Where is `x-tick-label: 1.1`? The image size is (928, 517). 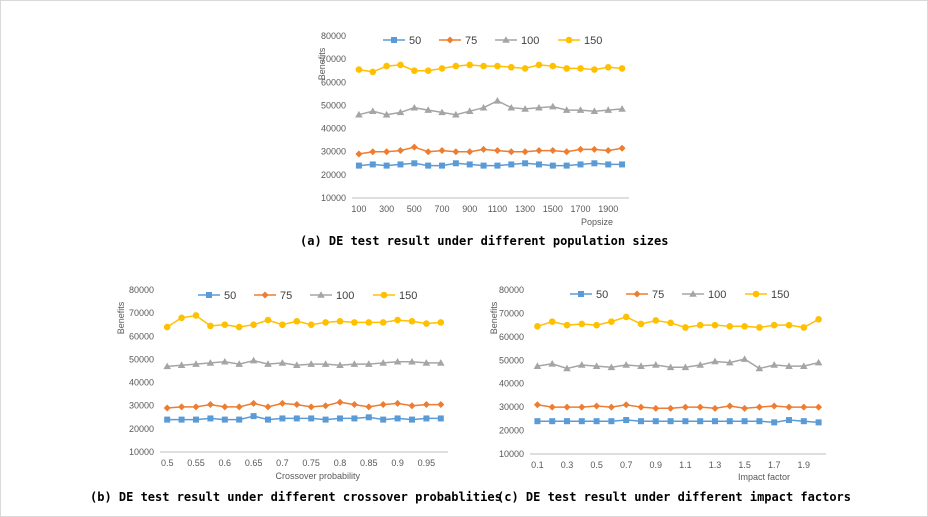 x-tick-label: 1.1 is located at coordinates (685, 465).